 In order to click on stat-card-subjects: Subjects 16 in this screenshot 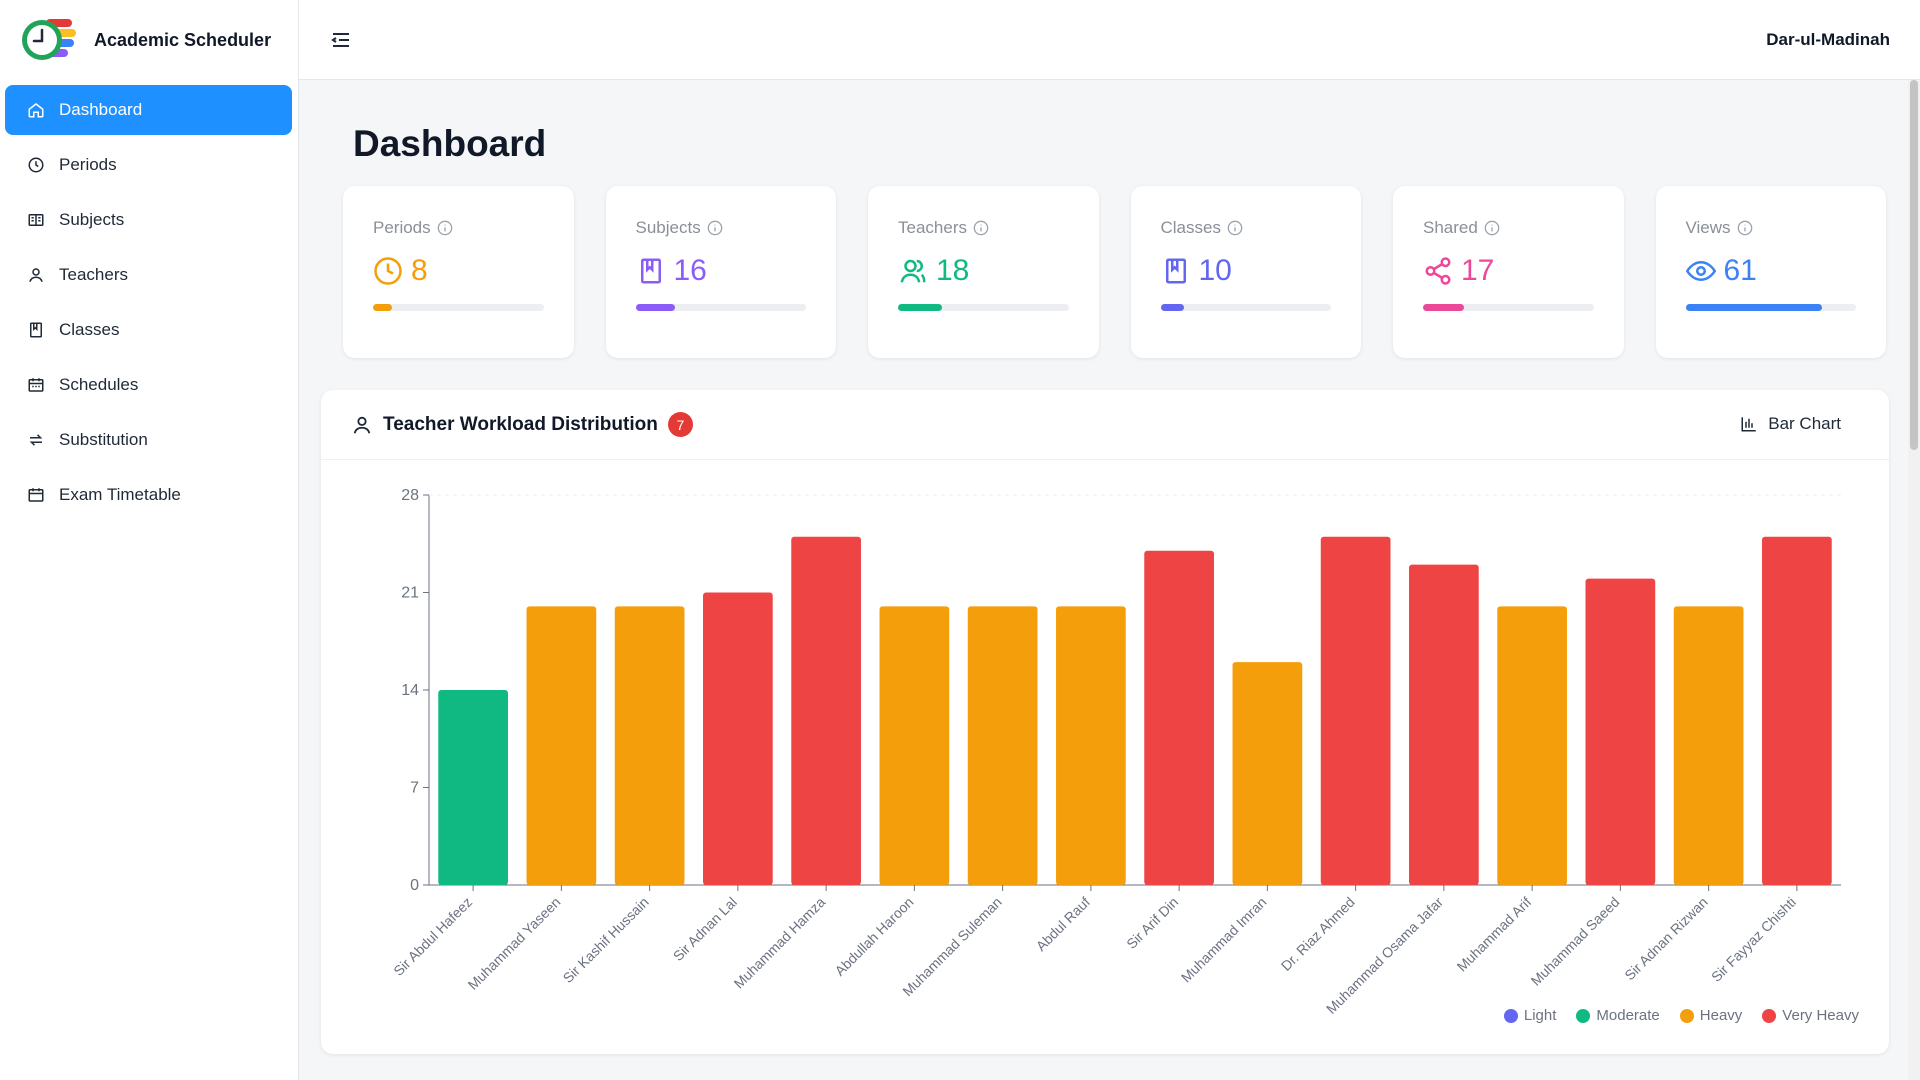, I will do `click(720, 272)`.